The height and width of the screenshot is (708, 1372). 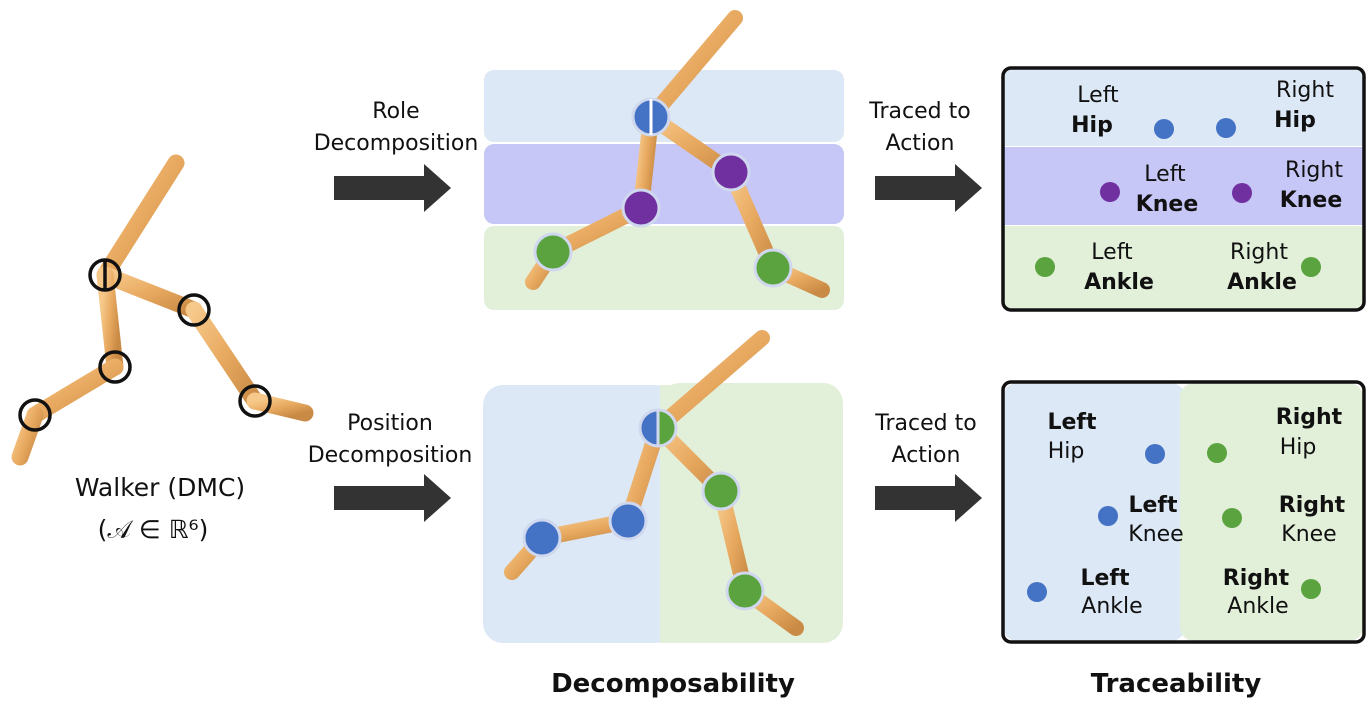 What do you see at coordinates (395, 111) in the screenshot?
I see `role-arrow-label-1: Role` at bounding box center [395, 111].